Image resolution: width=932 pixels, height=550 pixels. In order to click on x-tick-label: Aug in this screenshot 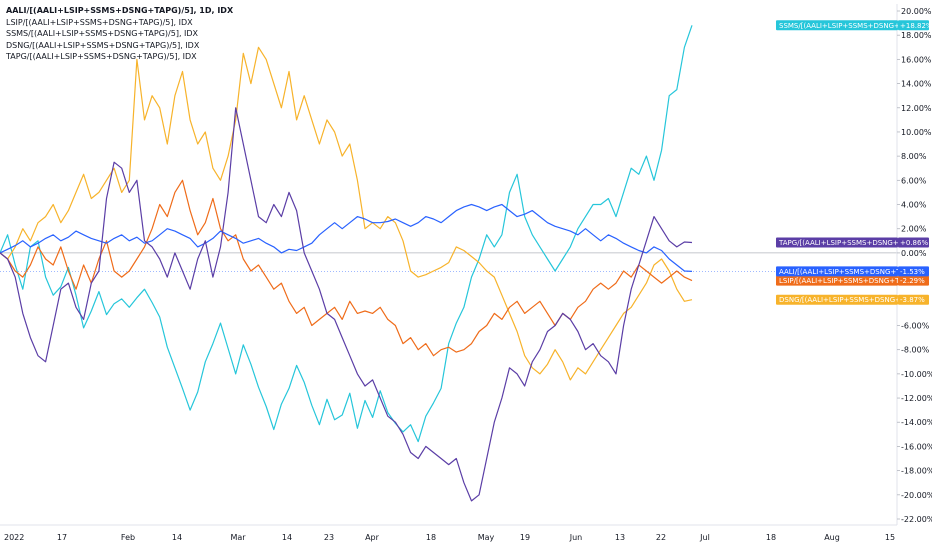, I will do `click(832, 537)`.